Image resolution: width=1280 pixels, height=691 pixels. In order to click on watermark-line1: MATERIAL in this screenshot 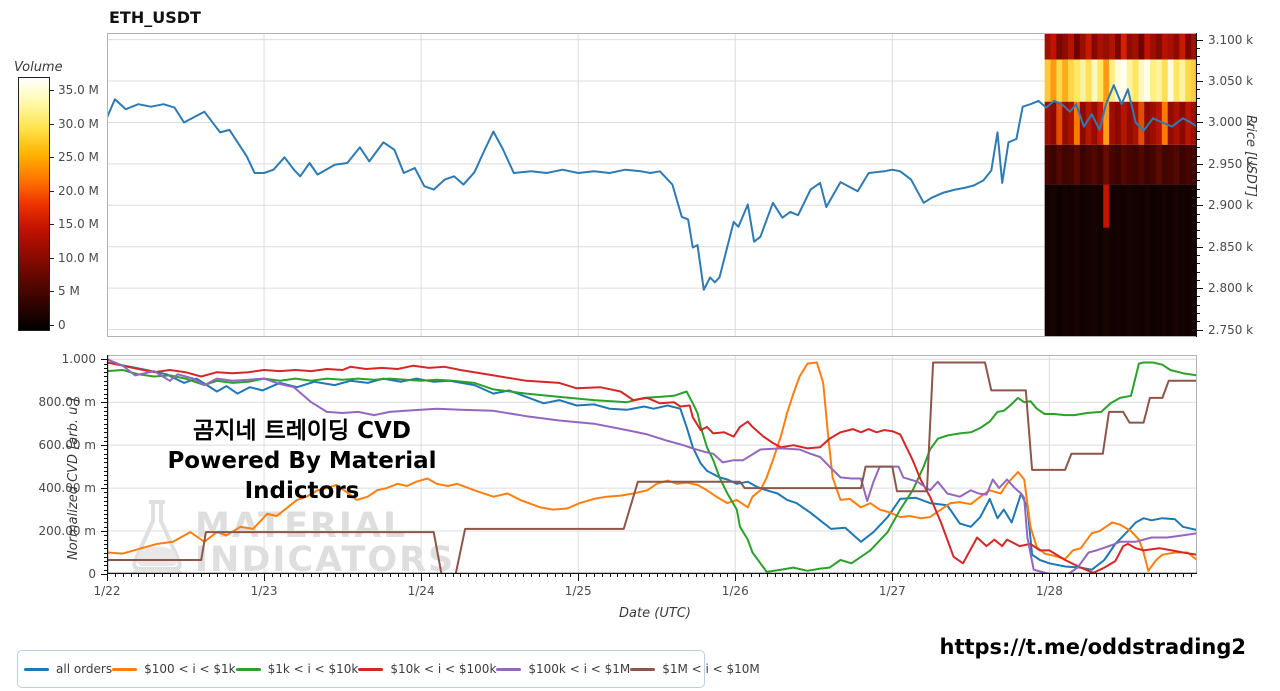, I will do `click(301, 526)`.